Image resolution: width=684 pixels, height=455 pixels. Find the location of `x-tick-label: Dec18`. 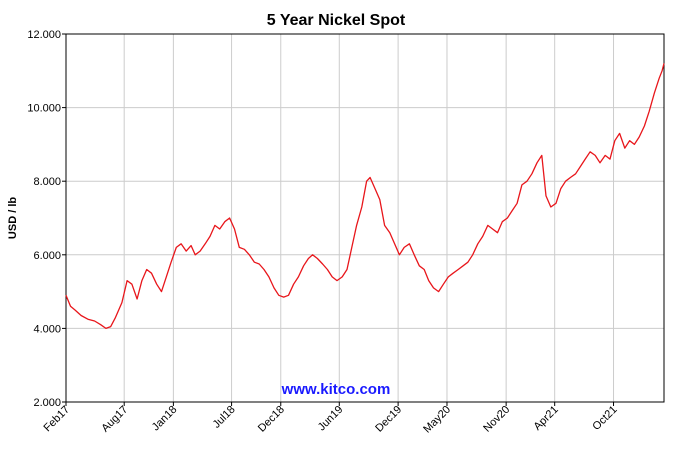

x-tick-label: Dec18 is located at coordinates (271, 419).